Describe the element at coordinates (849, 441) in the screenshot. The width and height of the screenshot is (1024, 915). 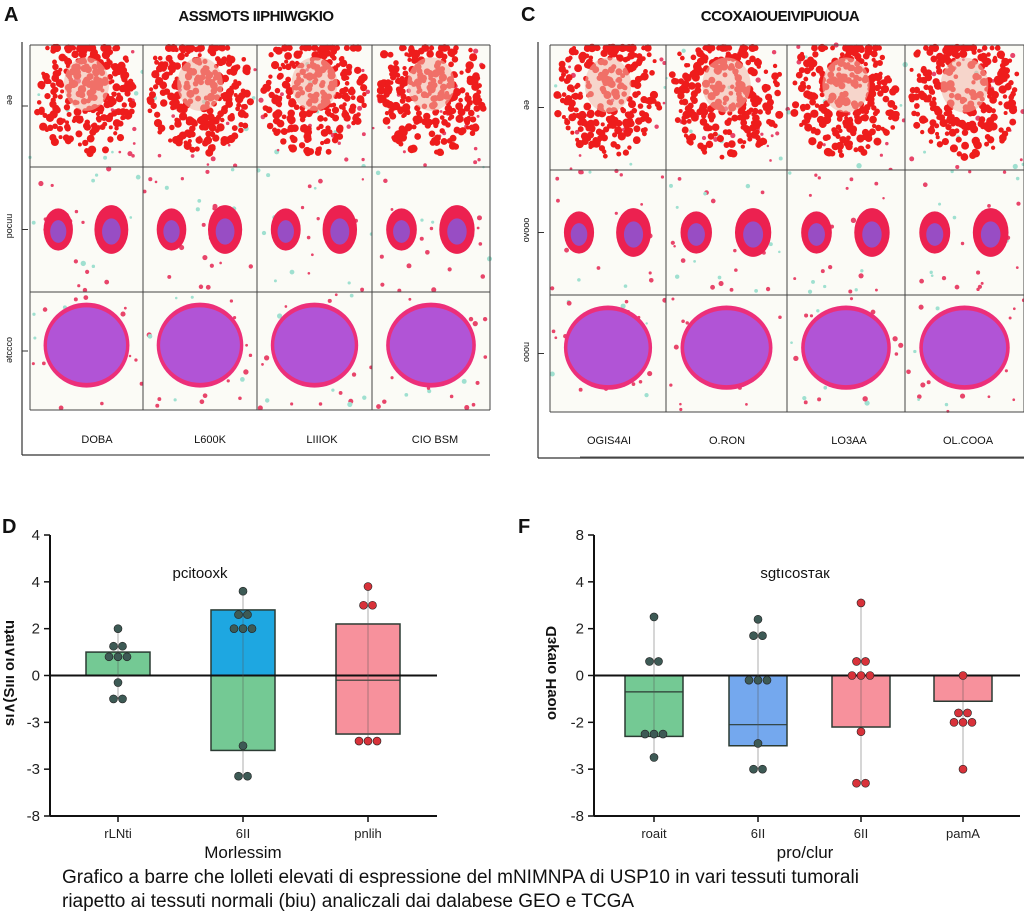
I see `panel-c-col-label: LO3AA` at that location.